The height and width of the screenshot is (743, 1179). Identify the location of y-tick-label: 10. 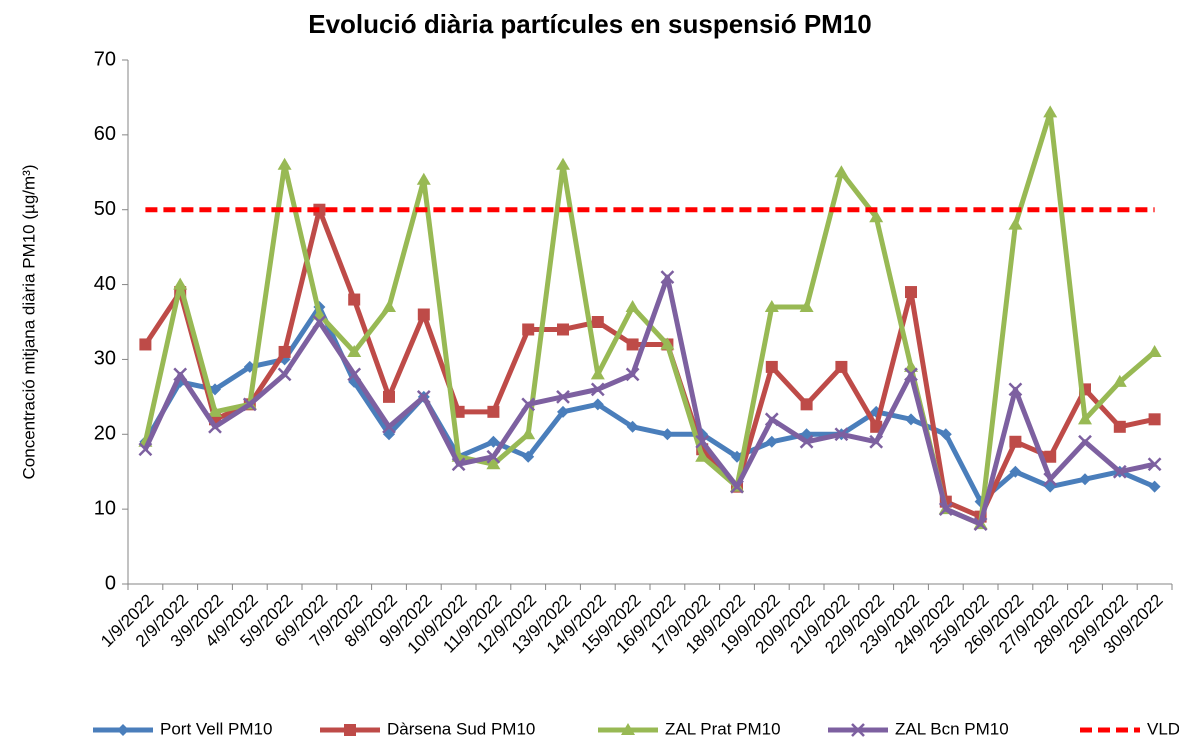
(105, 508).